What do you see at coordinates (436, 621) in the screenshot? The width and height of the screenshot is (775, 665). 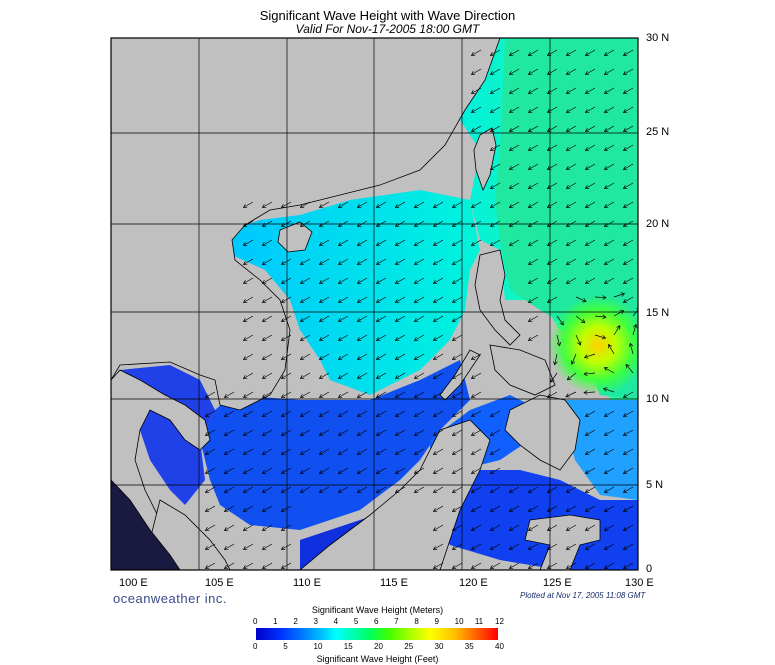 I see `meters-tick: 9` at bounding box center [436, 621].